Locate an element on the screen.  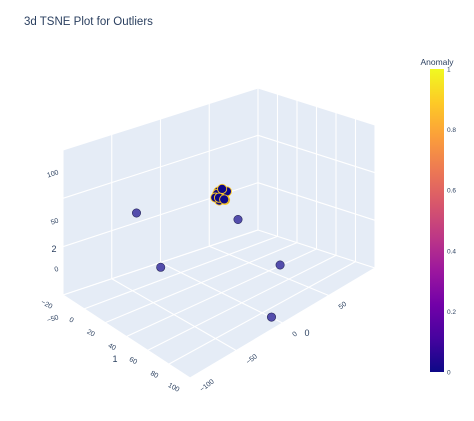
y-tick-label: 100 is located at coordinates (174, 388).